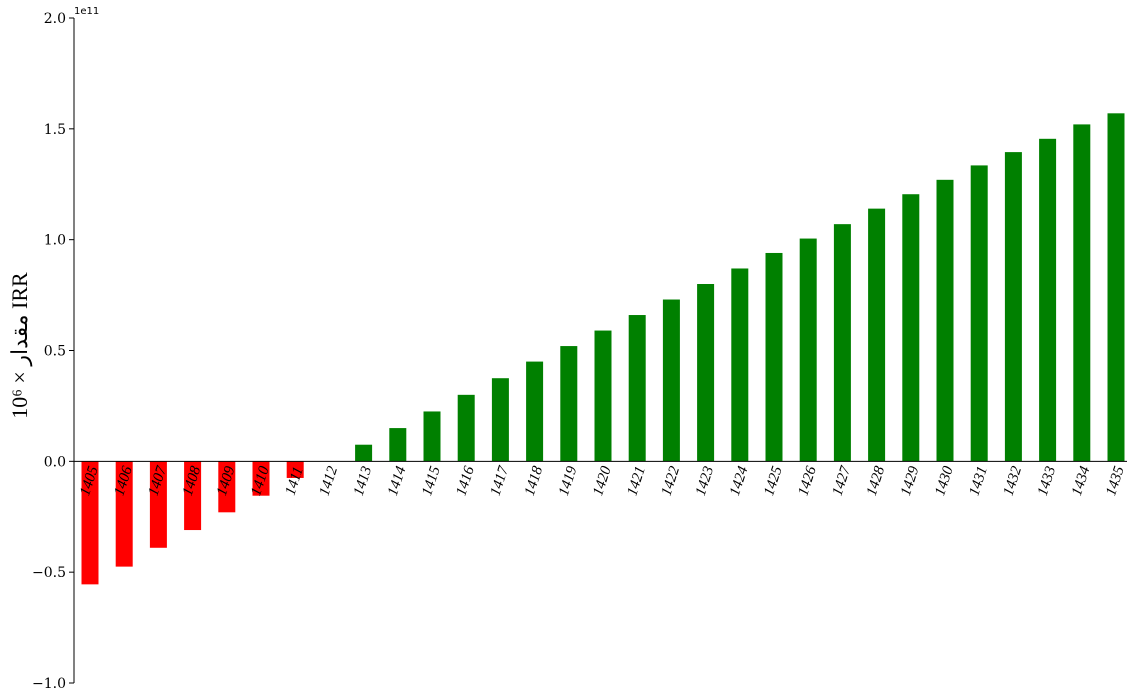 This screenshot has width=1127, height=693. I want to click on y-tick-label: 0.5, so click(55, 352).